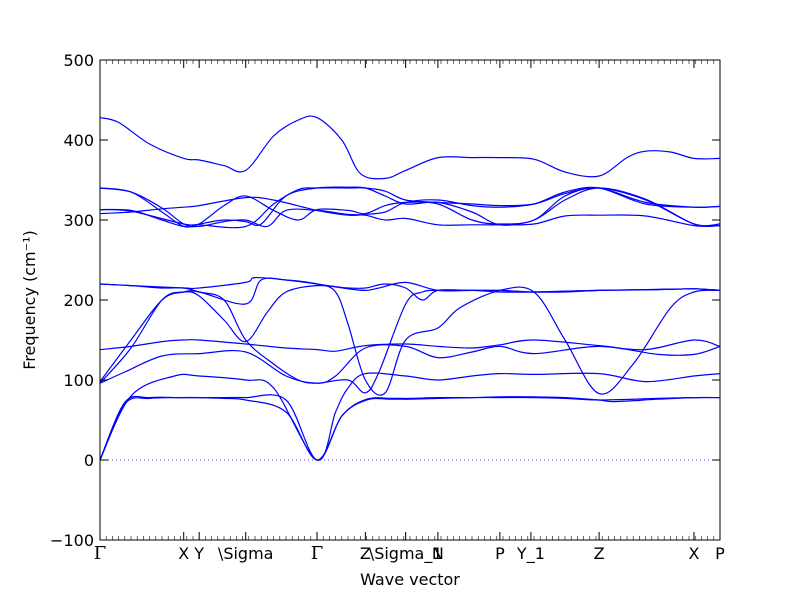 The width and height of the screenshot is (800, 600). I want to click on y-axis-label: Frequency (cm⁻¹), so click(29, 299).